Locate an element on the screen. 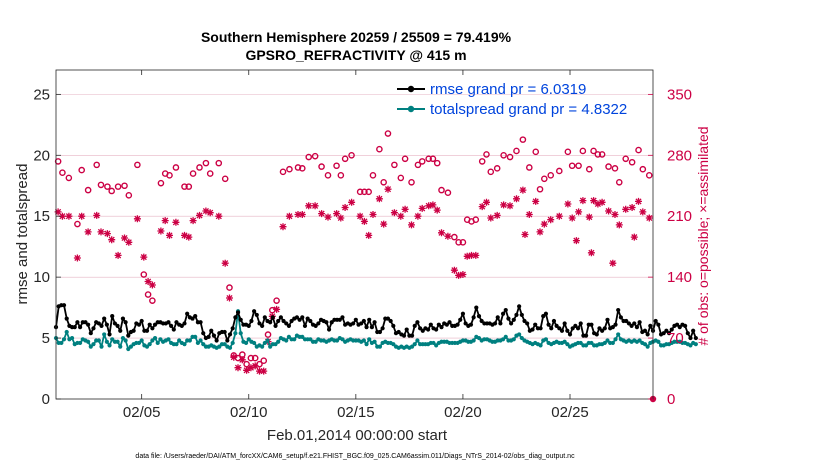  y-tick-label-0: 0 is located at coordinates (46, 399).